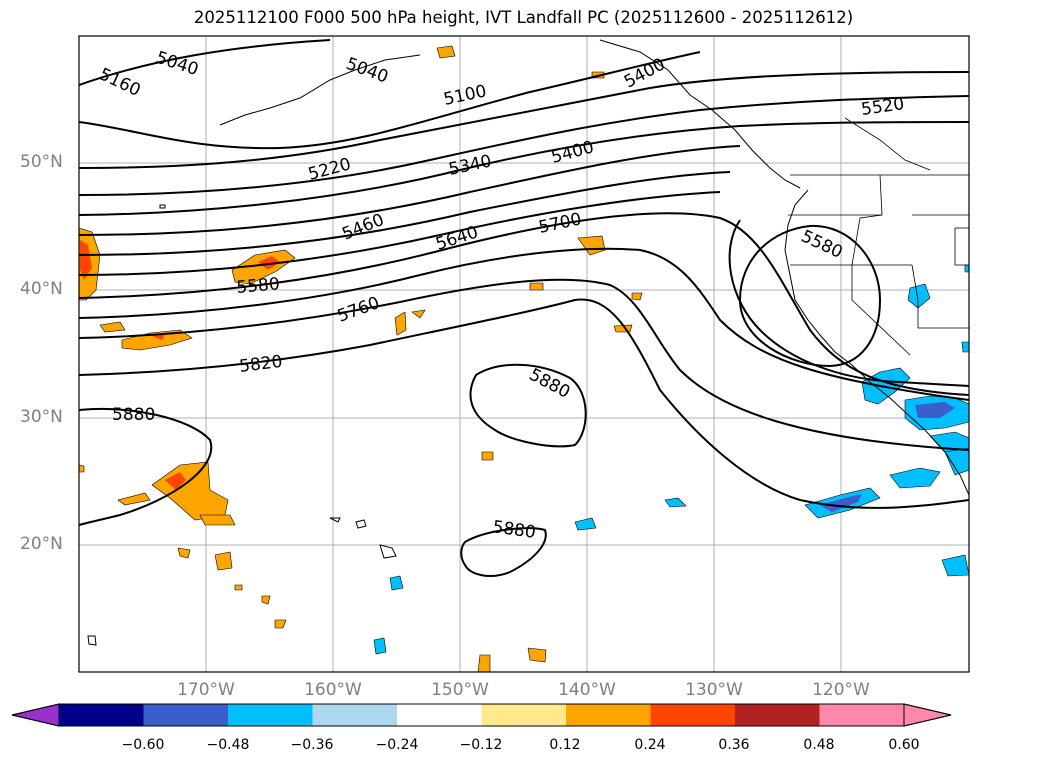  Describe the element at coordinates (41, 162) in the screenshot. I see `latitude-label: 50°N` at that location.